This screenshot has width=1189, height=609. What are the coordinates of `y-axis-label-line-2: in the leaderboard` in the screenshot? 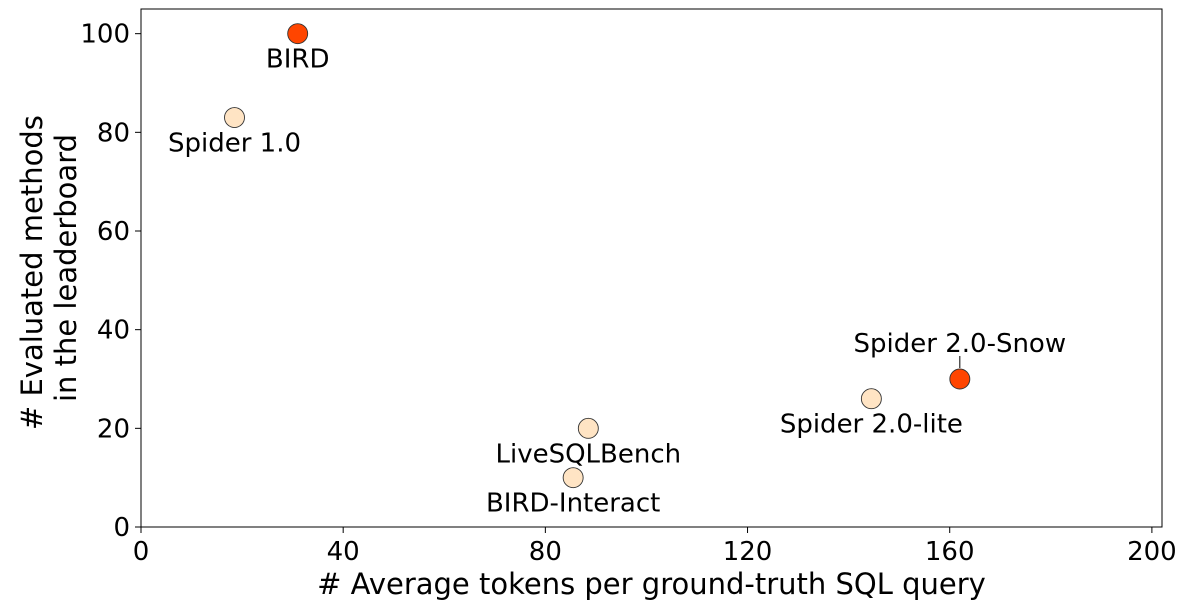 It's located at (66, 268).